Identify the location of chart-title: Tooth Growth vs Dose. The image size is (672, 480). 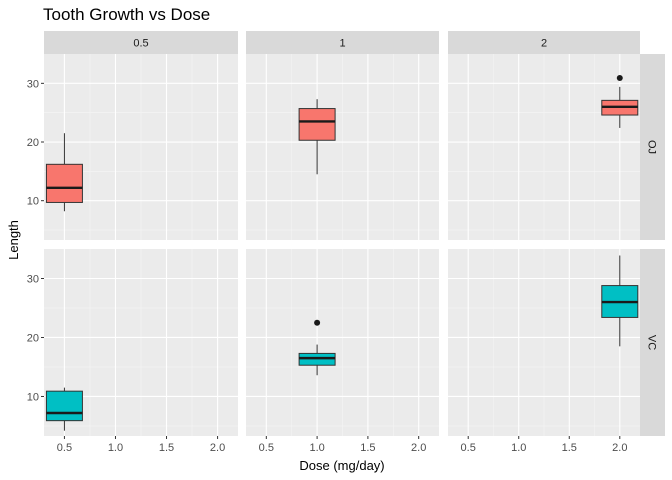
(126, 14).